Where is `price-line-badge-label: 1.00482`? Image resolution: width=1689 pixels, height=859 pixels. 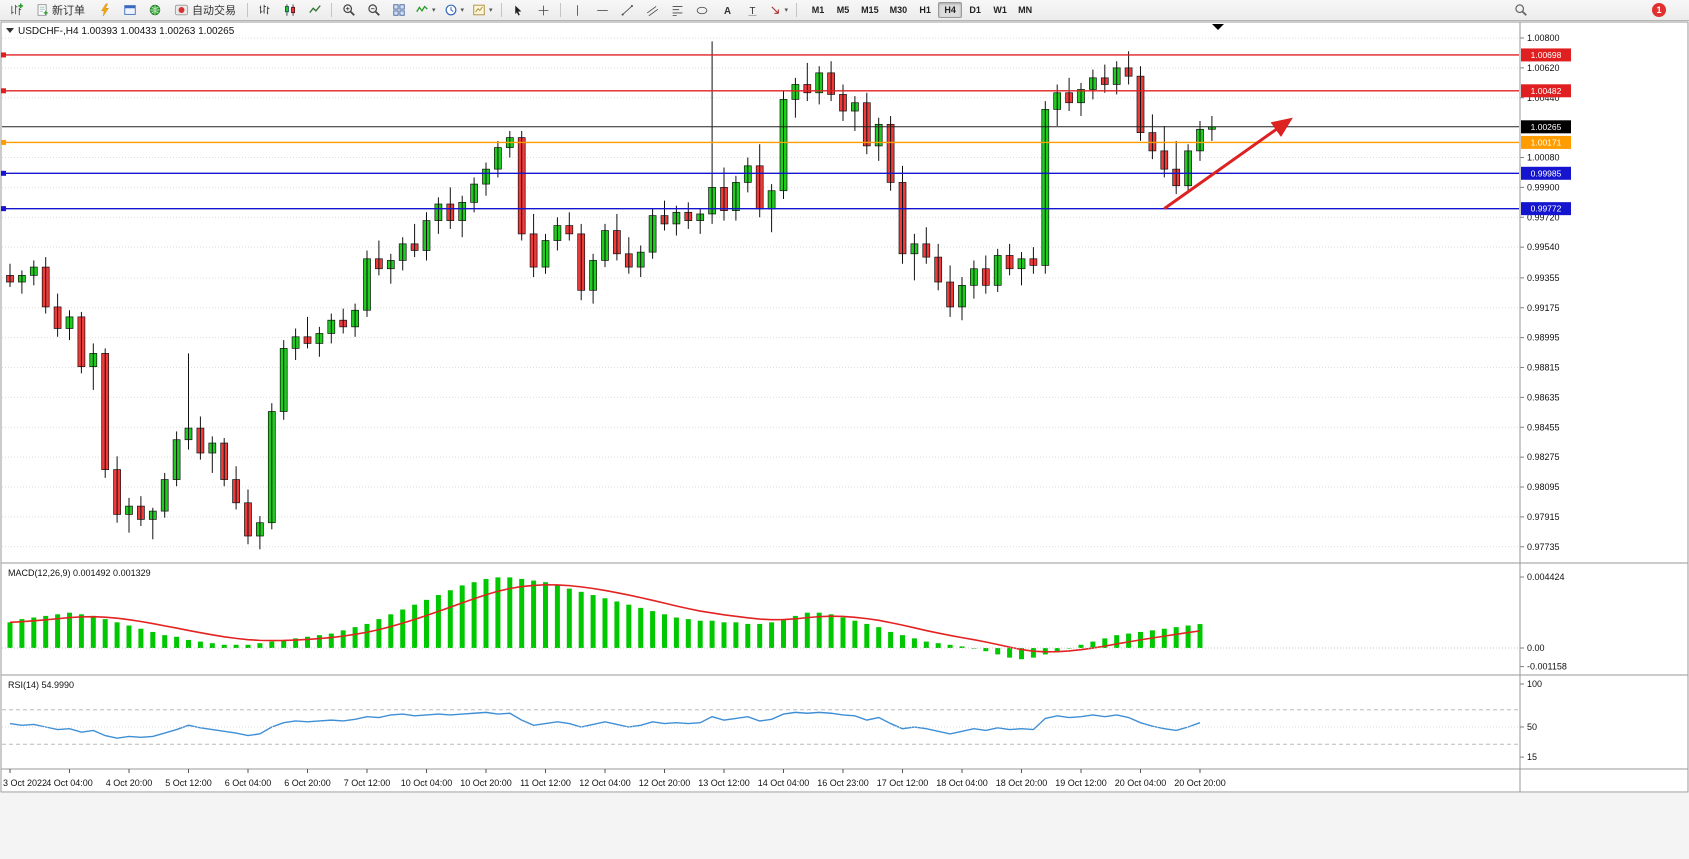 price-line-badge-label: 1.00482 is located at coordinates (1546, 91).